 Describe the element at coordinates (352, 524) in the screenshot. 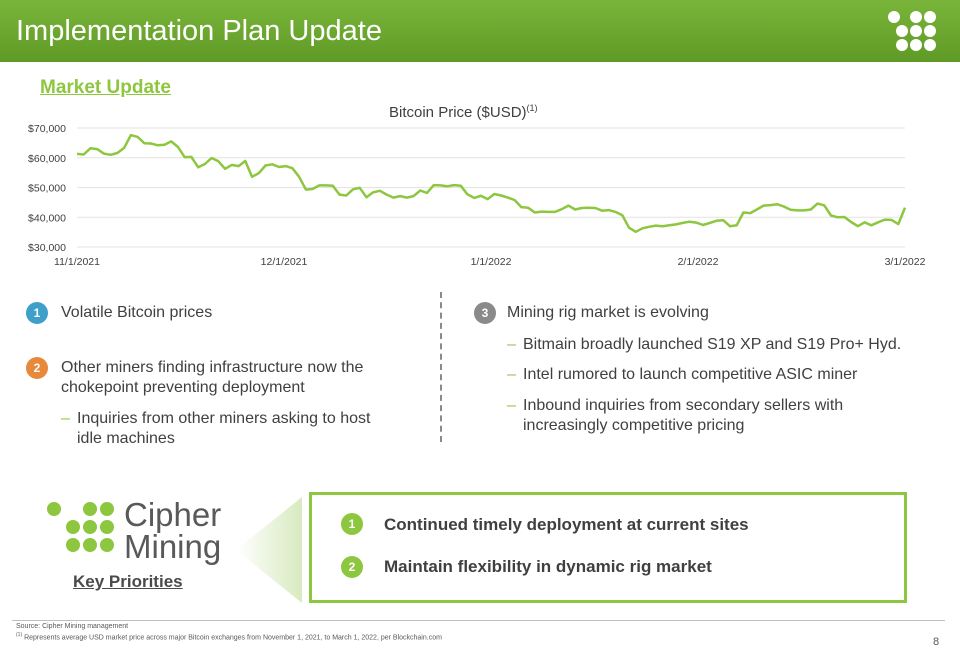

I see `priority-number-1: 1` at that location.